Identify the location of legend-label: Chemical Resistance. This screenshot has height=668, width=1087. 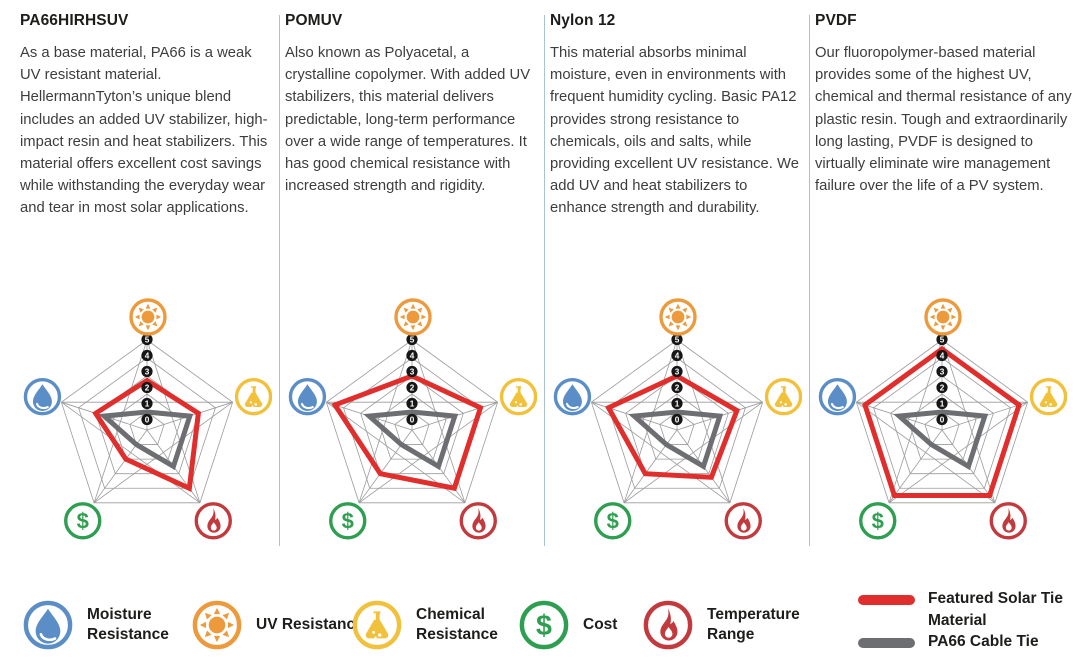
(457, 624).